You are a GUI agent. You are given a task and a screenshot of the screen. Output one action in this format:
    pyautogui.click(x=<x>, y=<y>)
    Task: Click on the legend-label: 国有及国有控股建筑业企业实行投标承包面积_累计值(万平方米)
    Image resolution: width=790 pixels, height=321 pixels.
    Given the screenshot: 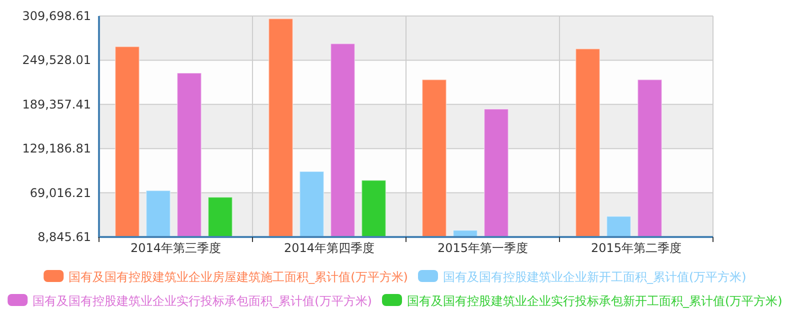 What is the action you would take?
    pyautogui.click(x=202, y=301)
    